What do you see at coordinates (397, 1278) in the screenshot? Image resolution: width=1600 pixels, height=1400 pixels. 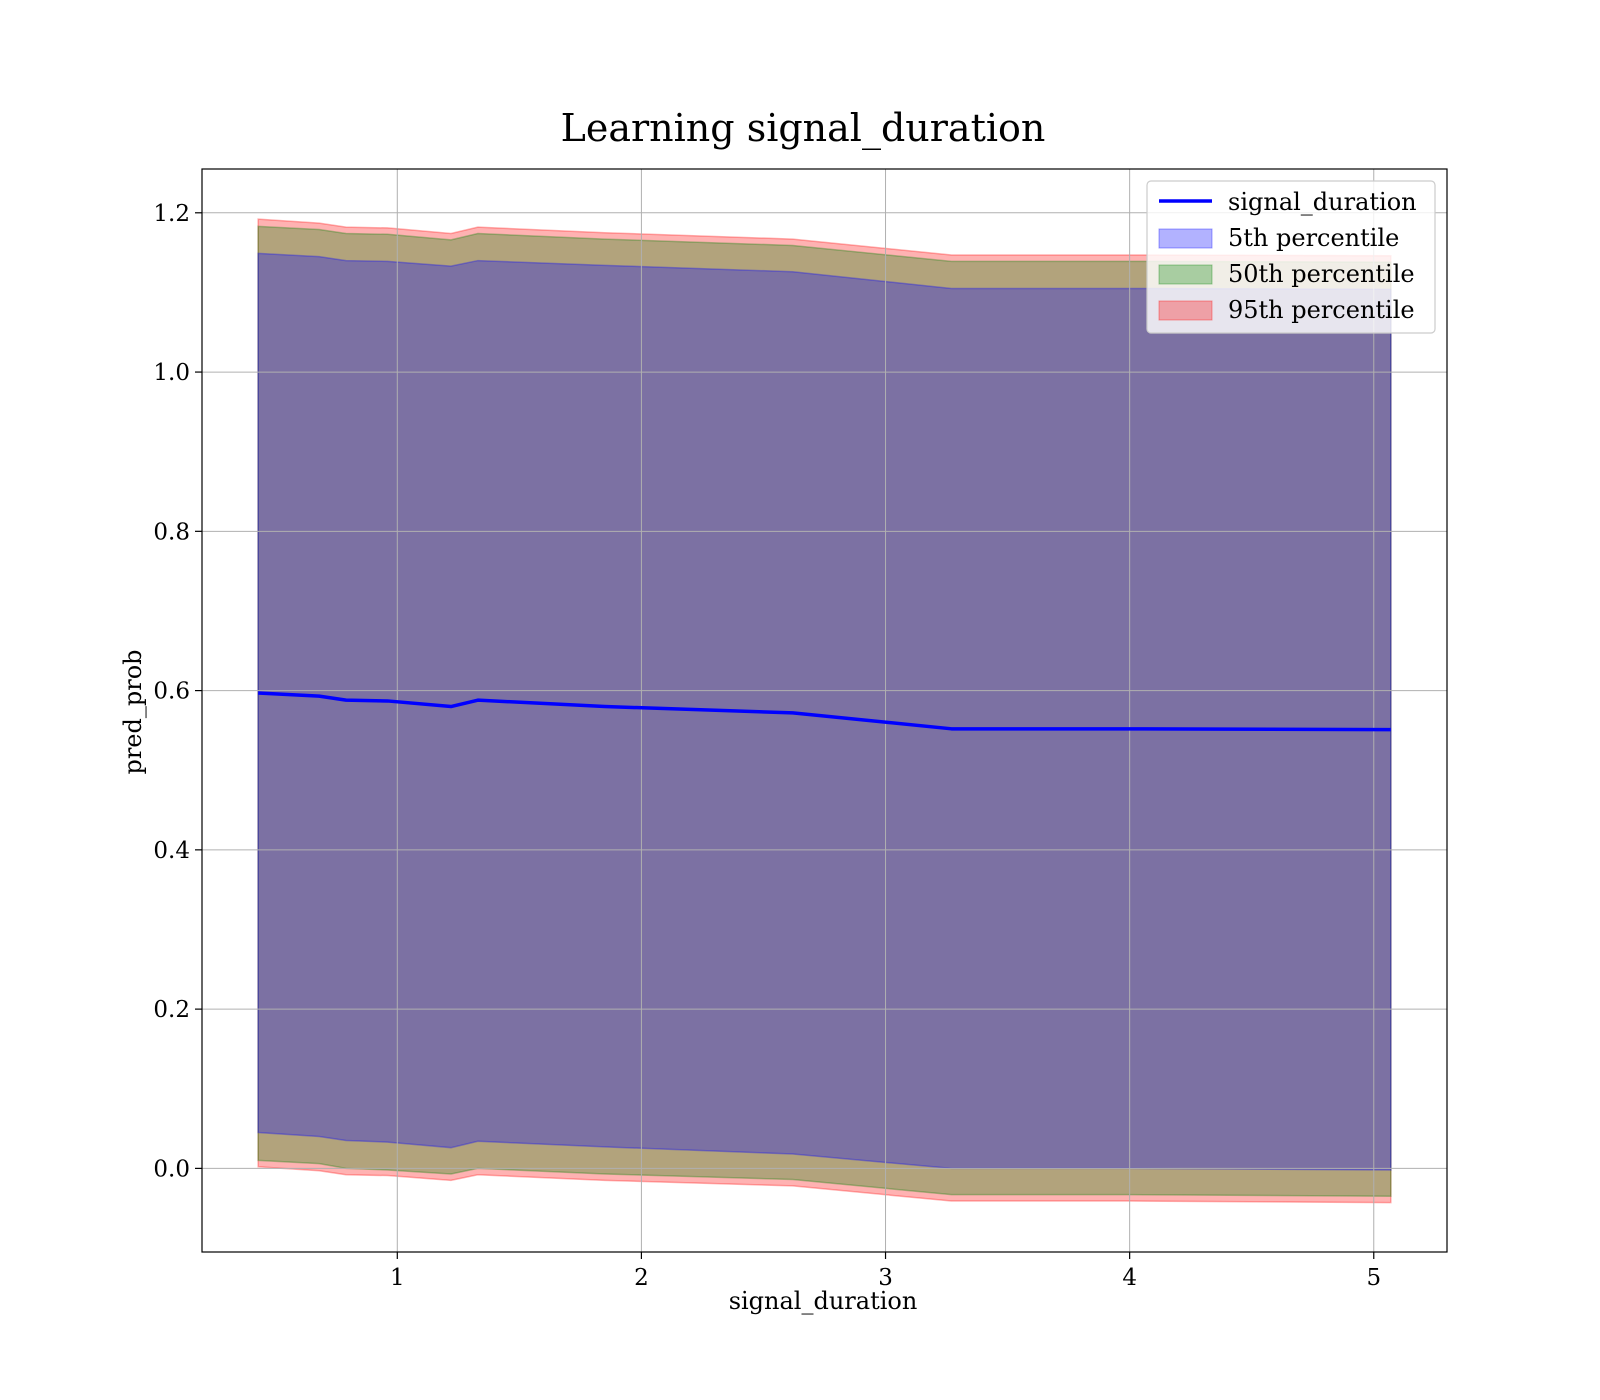 I see `x-tick-label-0: 1` at bounding box center [397, 1278].